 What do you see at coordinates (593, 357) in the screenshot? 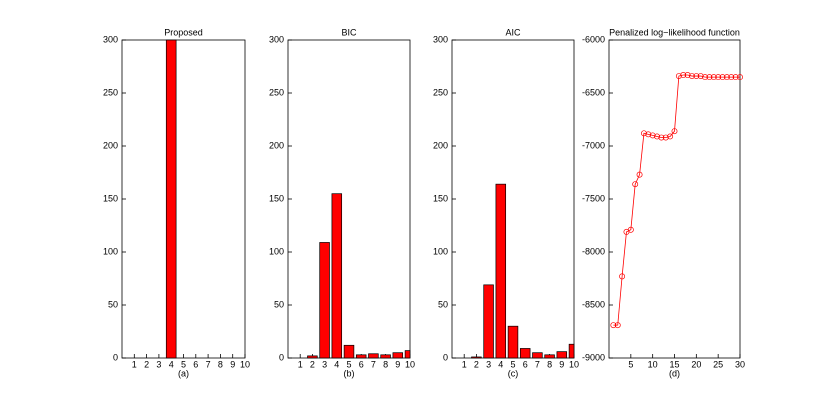
I see `y-tick-label: -9000` at bounding box center [593, 357].